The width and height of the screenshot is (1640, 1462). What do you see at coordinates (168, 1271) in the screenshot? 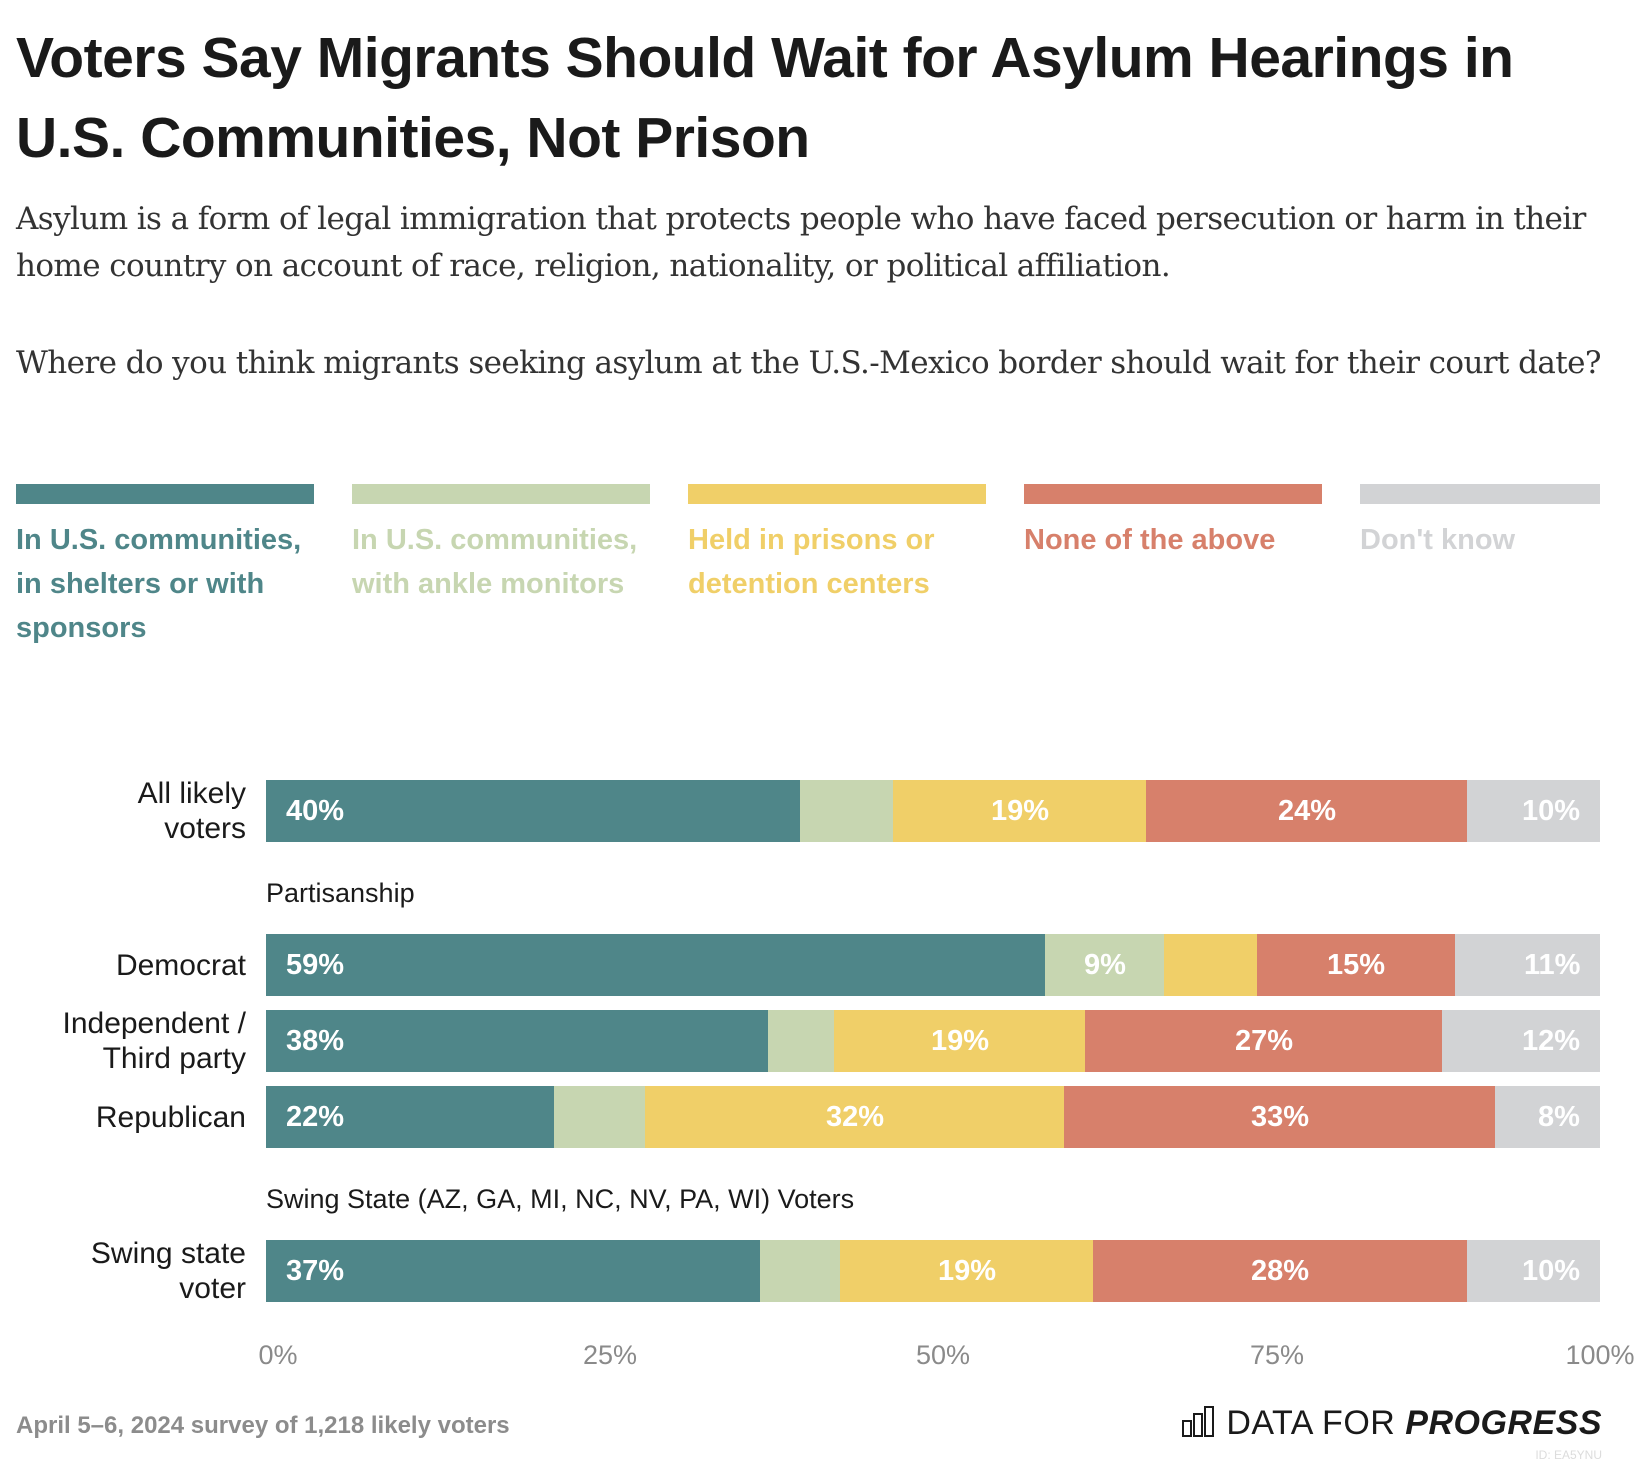
I see `row-label-swing-state-voter: Swing state voter` at bounding box center [168, 1271].